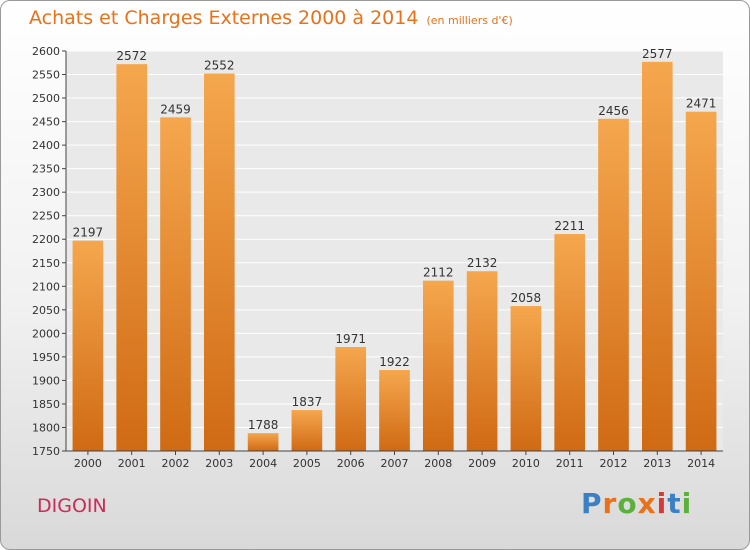 This screenshot has width=750, height=550. I want to click on logo-letter: P, so click(592, 503).